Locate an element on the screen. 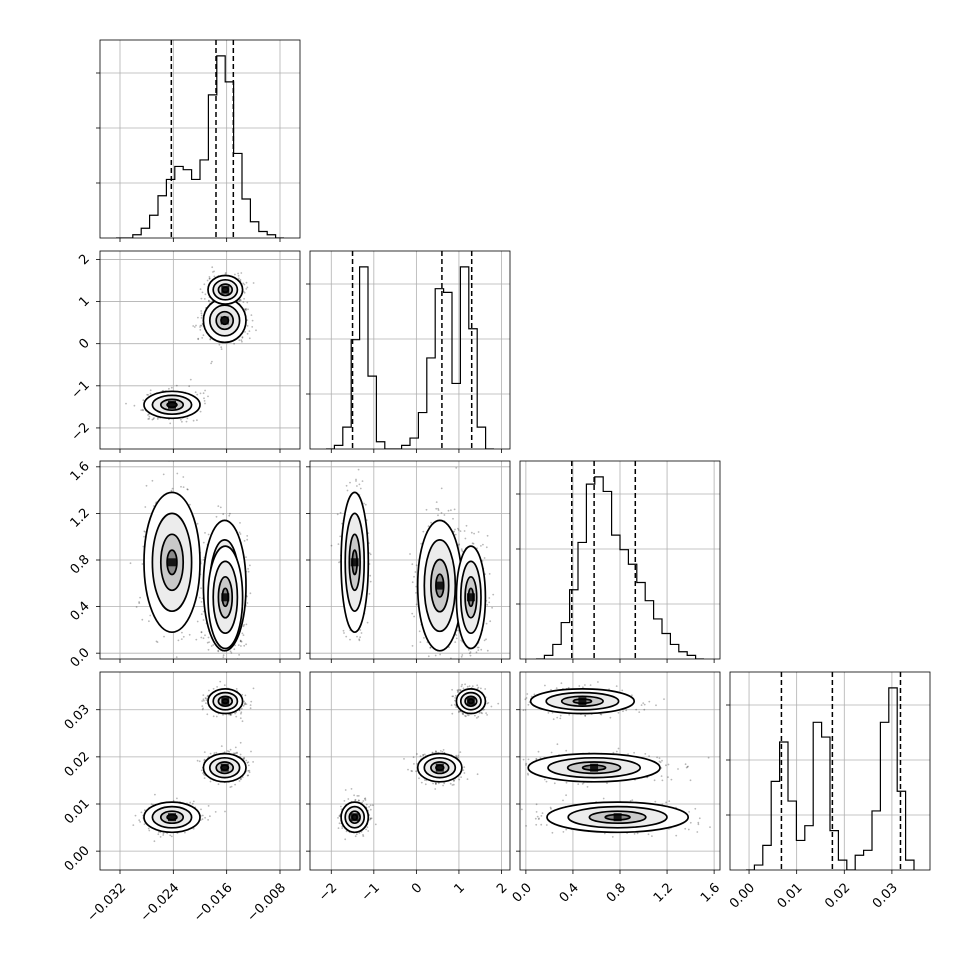  y-tick-label: 0 is located at coordinates (84, 344).